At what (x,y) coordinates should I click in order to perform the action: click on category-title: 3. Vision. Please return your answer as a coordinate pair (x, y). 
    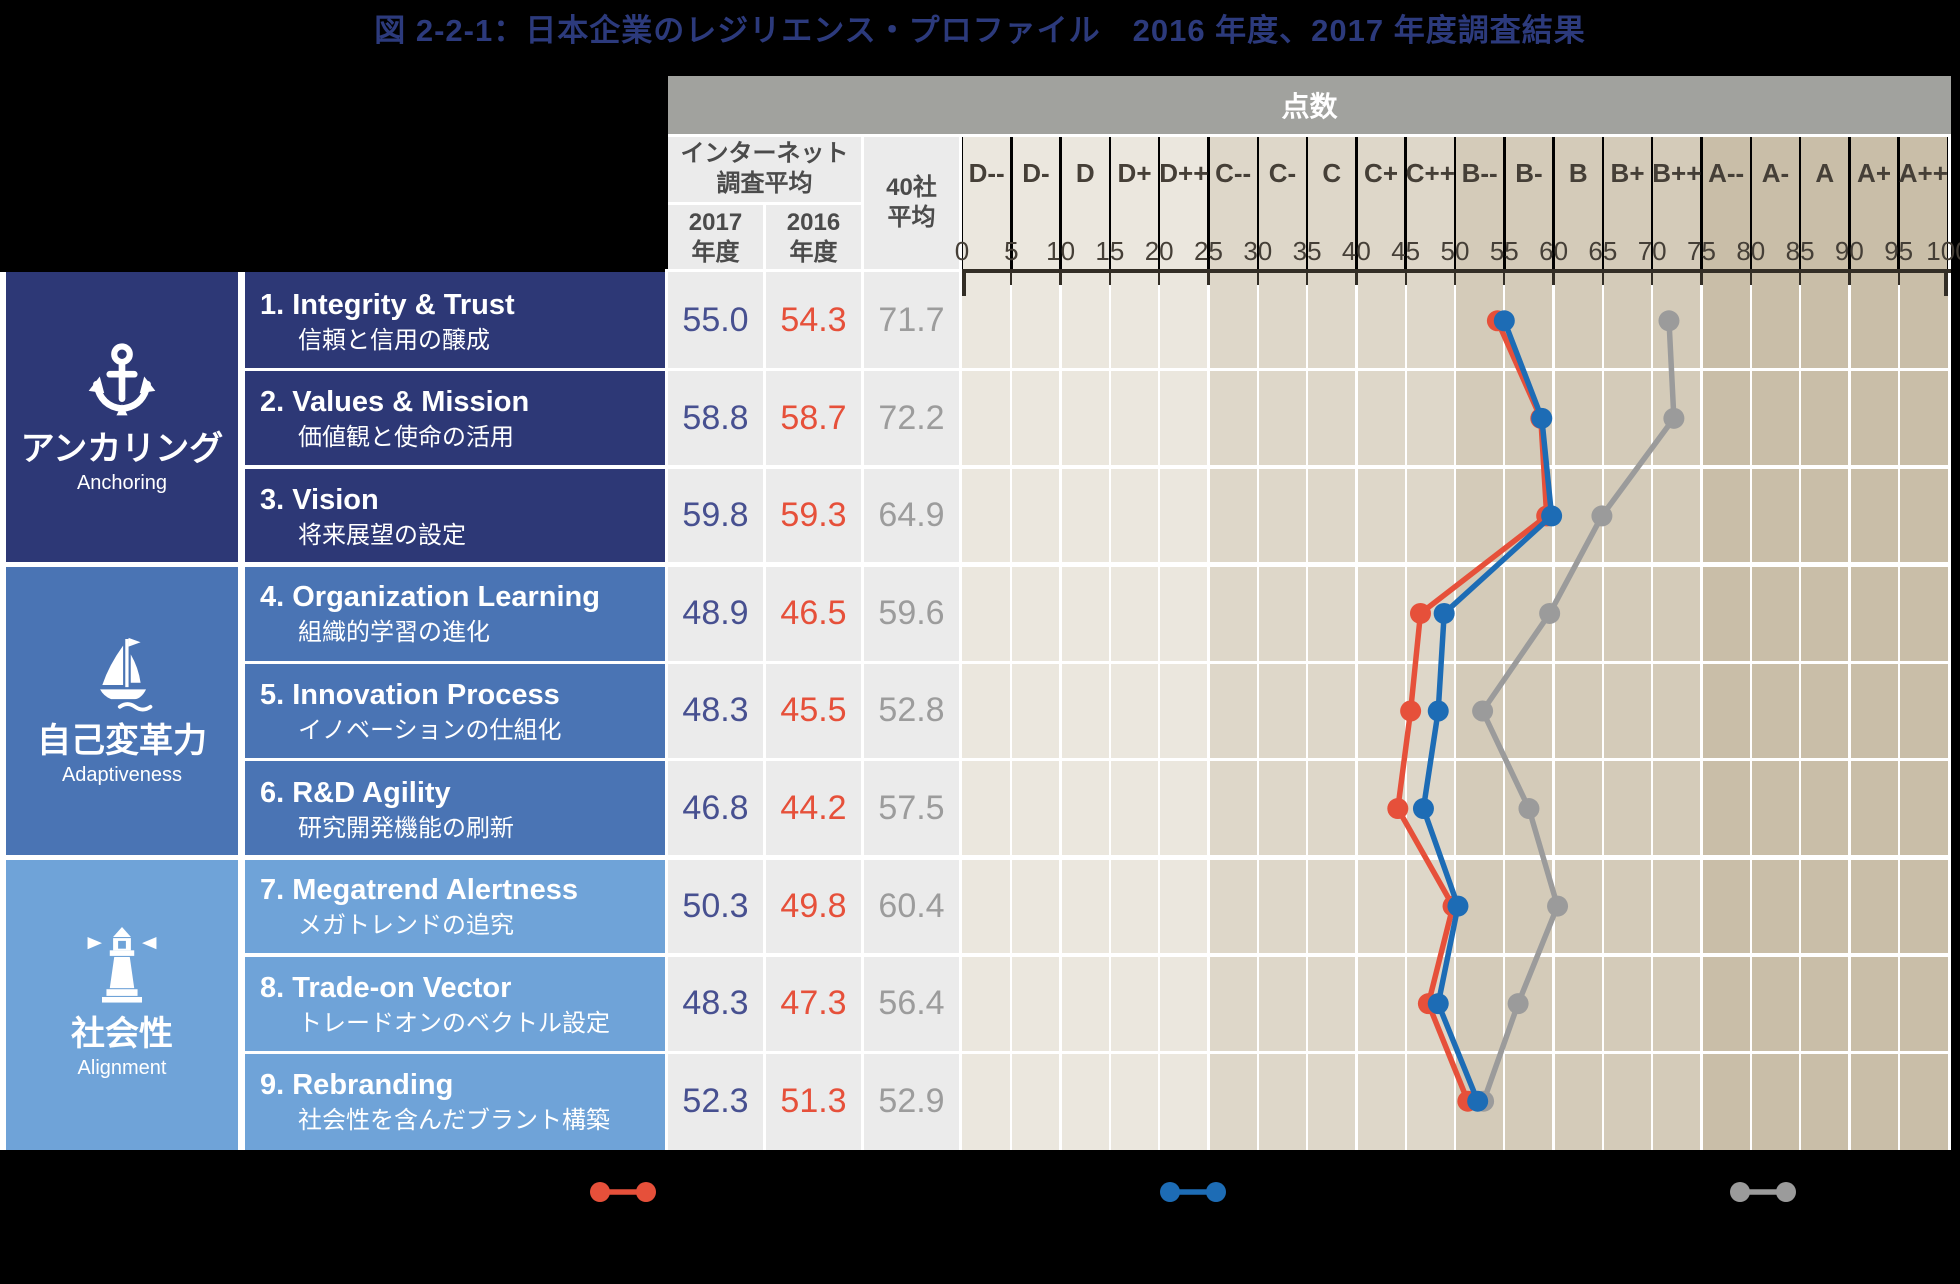
    Looking at the image, I should click on (319, 499).